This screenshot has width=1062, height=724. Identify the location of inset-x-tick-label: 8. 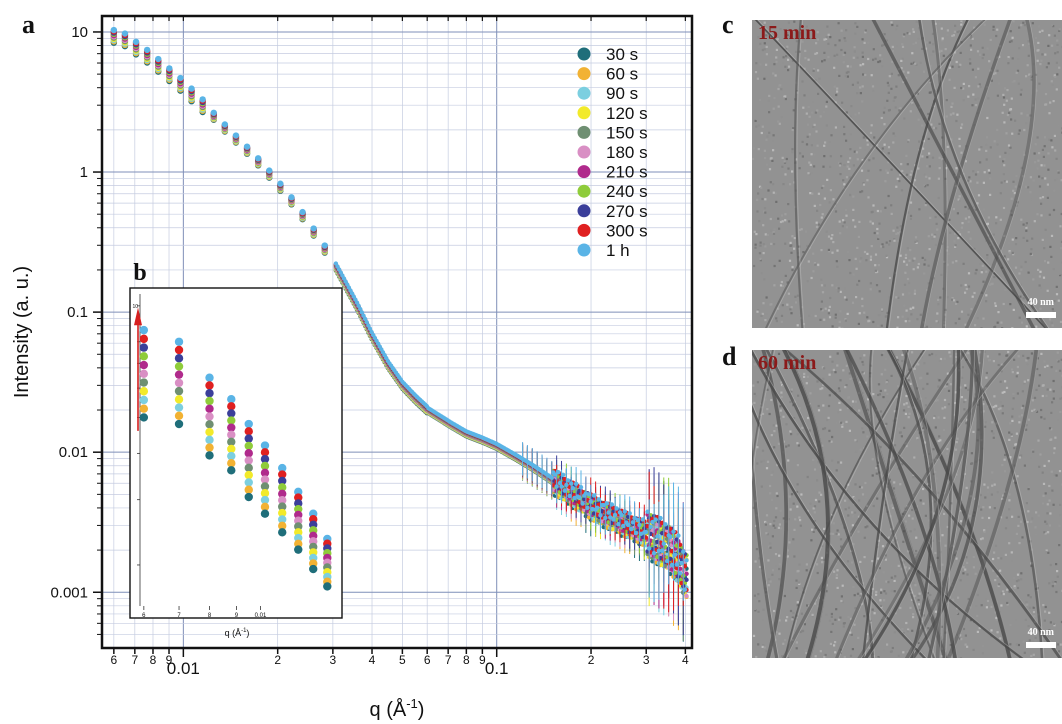
(210, 616).